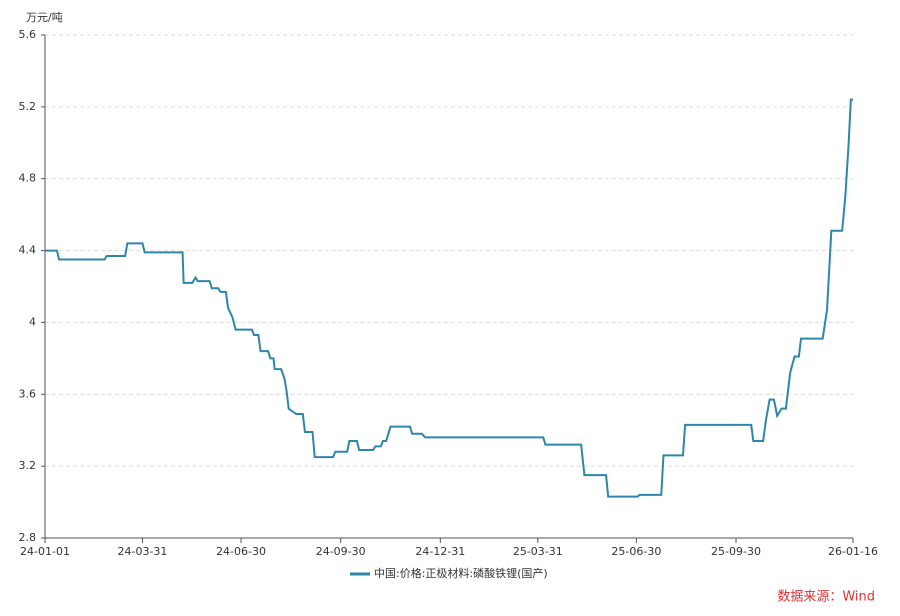 This screenshot has height=616, width=900. What do you see at coordinates (28, 465) in the screenshot?
I see `y-tick-label: 3.2` at bounding box center [28, 465].